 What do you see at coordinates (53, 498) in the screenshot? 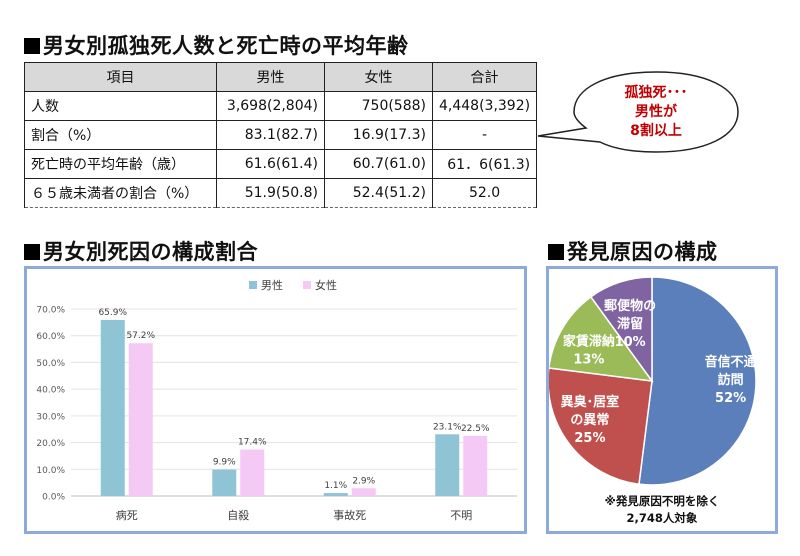
I see `y-tick-label: 0.0%` at bounding box center [53, 498].